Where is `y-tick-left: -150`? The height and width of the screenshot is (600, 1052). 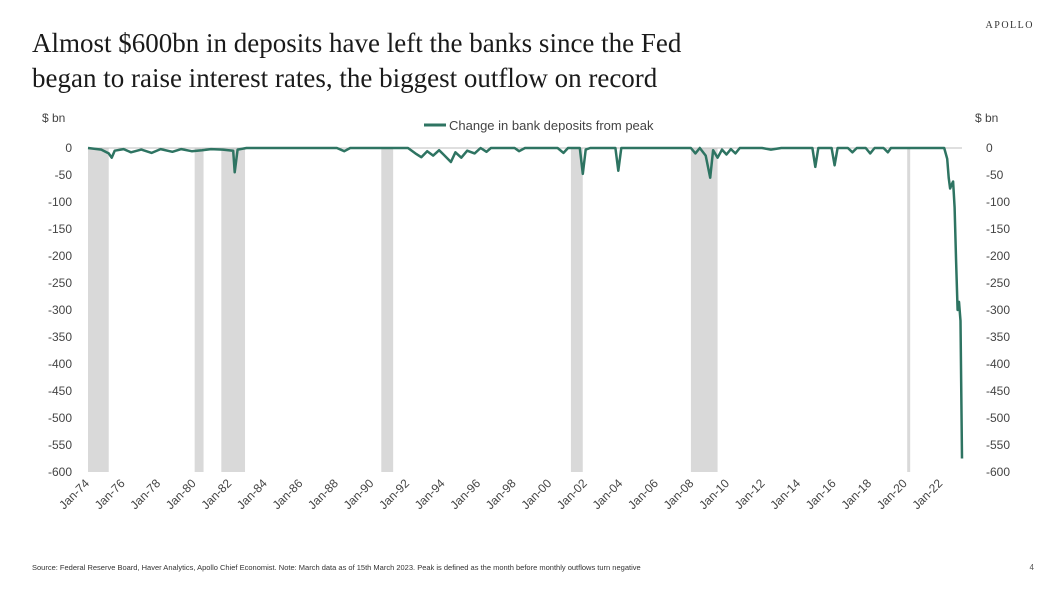 y-tick-left: -150 is located at coordinates (60, 229).